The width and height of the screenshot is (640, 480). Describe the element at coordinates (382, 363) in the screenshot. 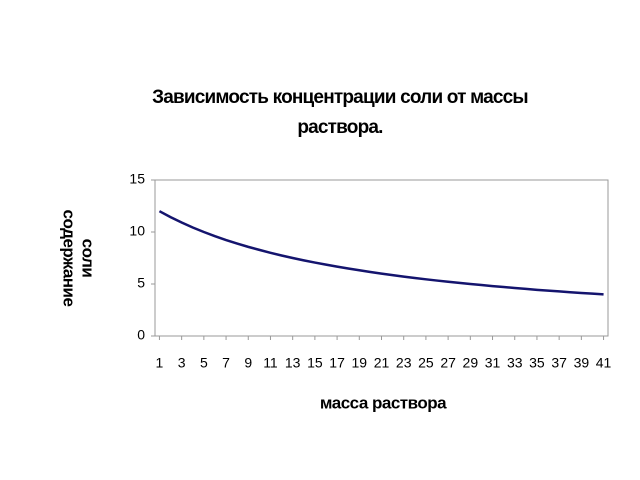

I see `x-tick-label: 21` at that location.